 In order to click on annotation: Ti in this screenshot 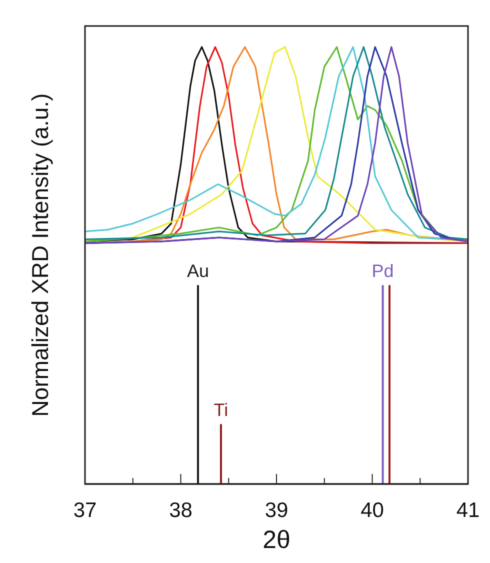, I will do `click(221, 410)`.